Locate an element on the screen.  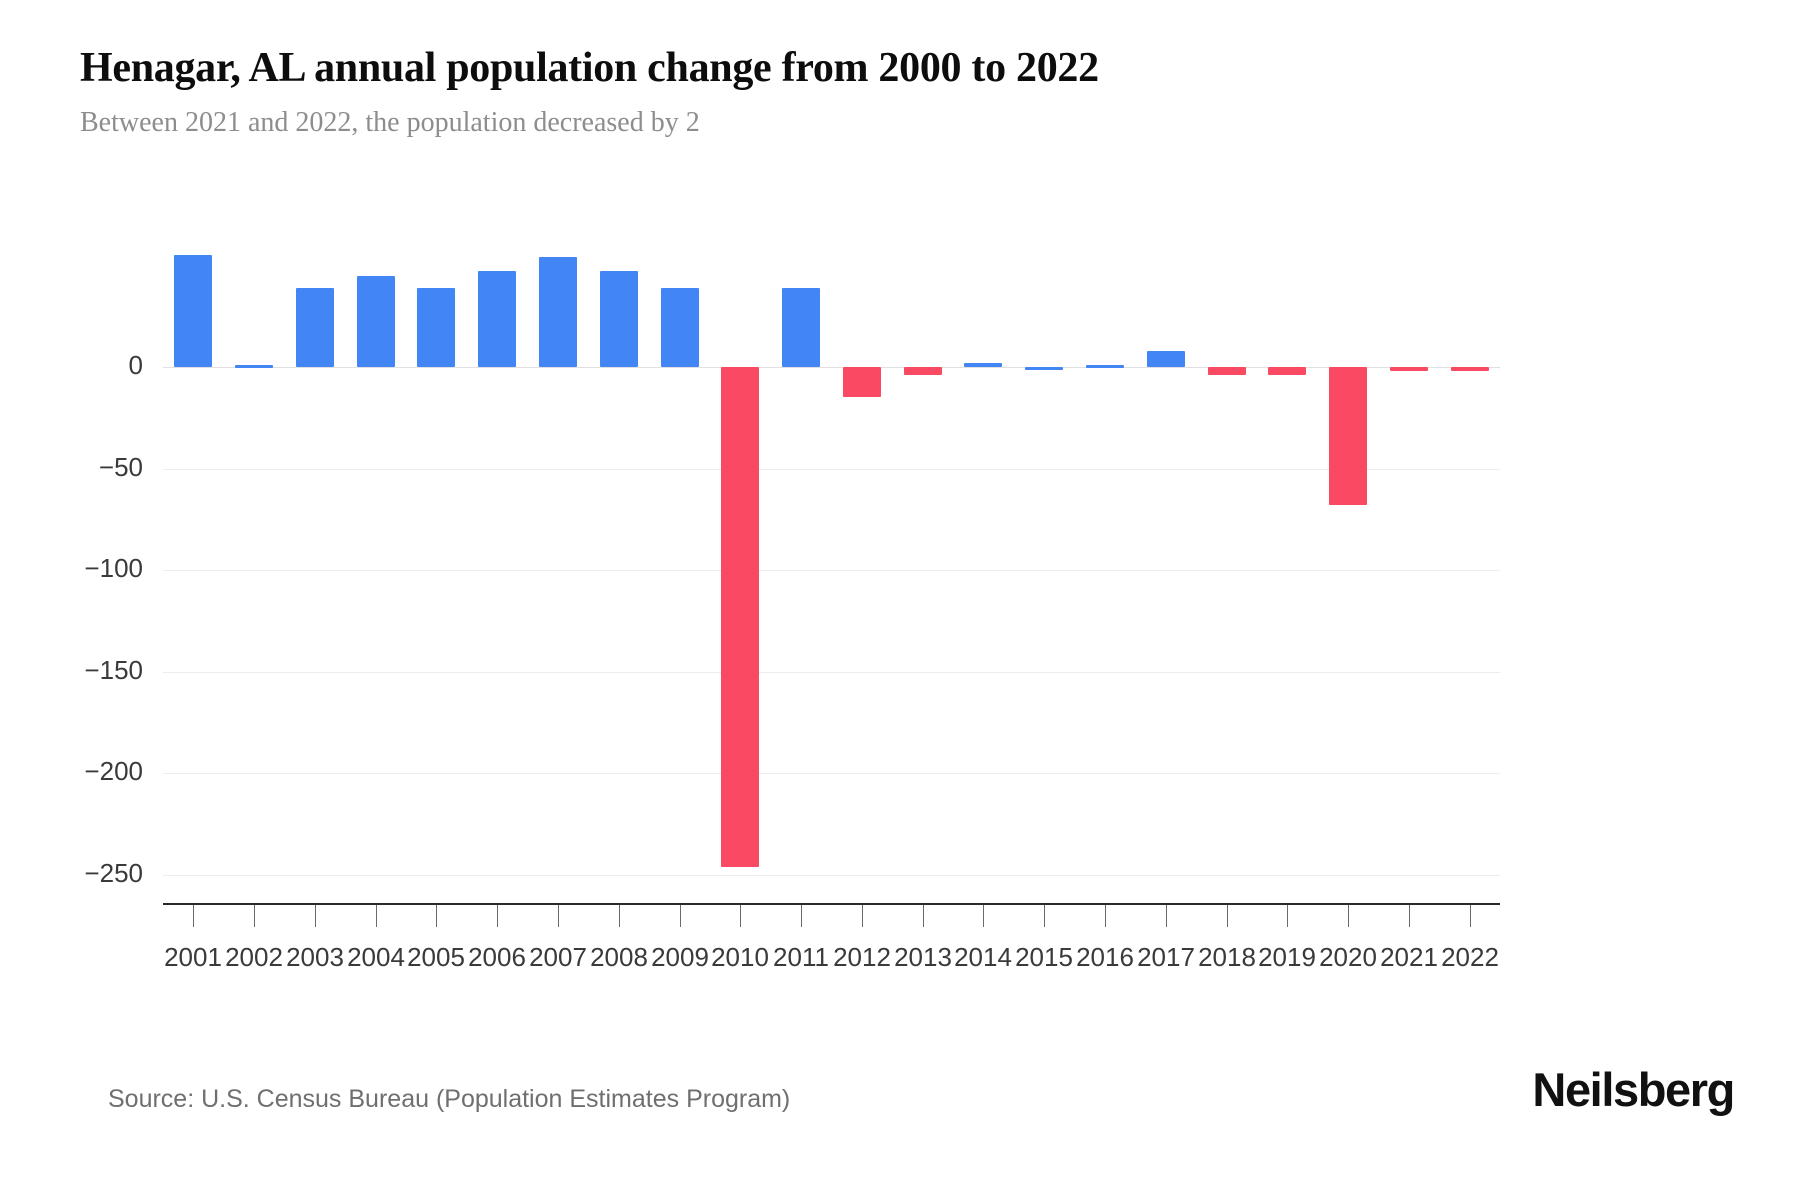
x-axis-tick-label: 2004 is located at coordinates (376, 957).